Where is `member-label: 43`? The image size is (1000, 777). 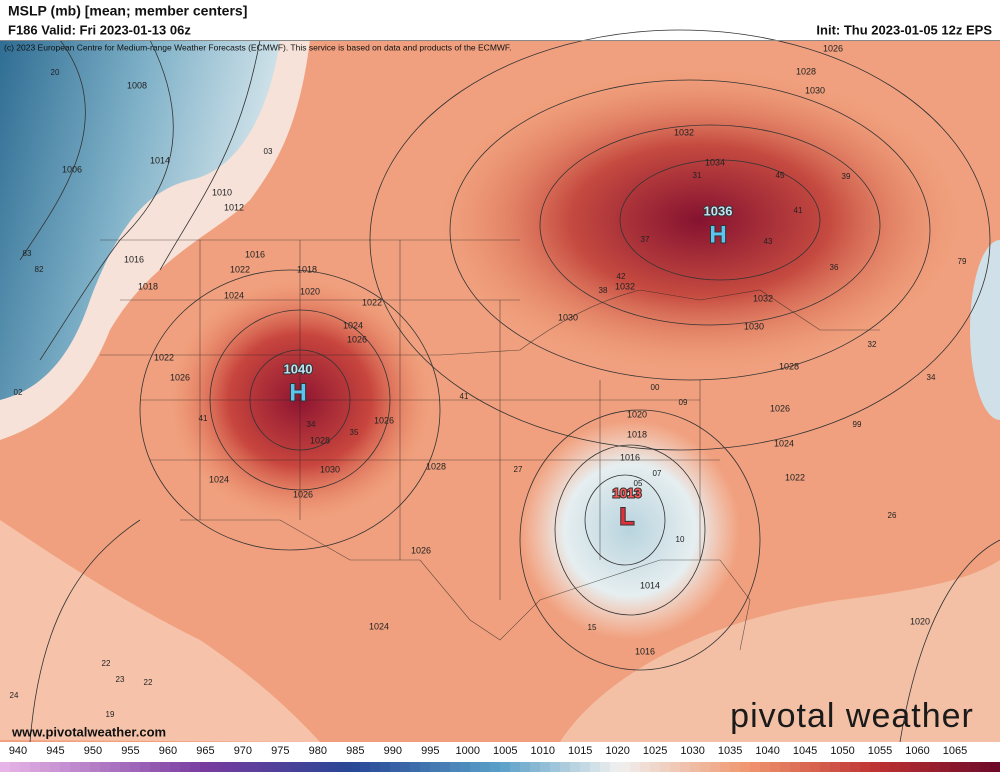 member-label: 43 is located at coordinates (768, 241).